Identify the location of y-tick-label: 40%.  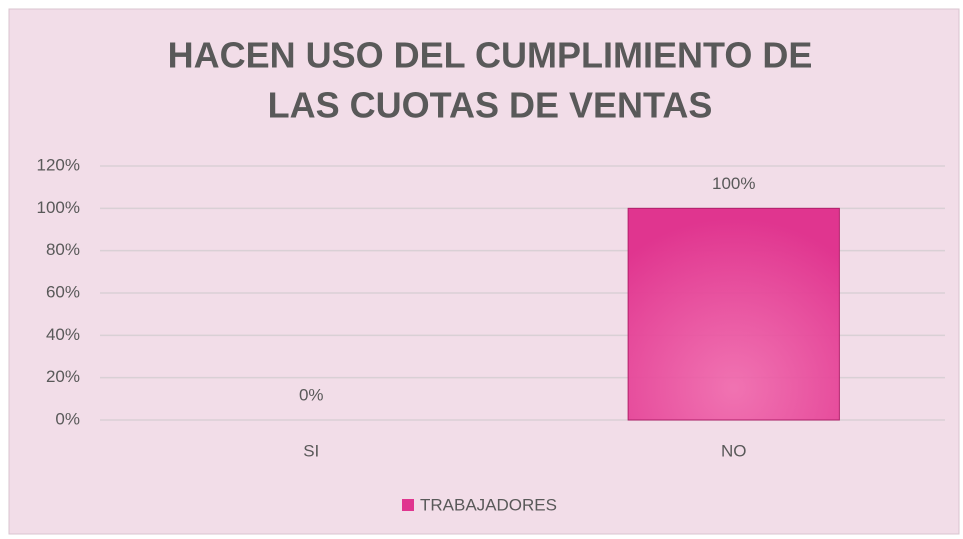
(63, 334).